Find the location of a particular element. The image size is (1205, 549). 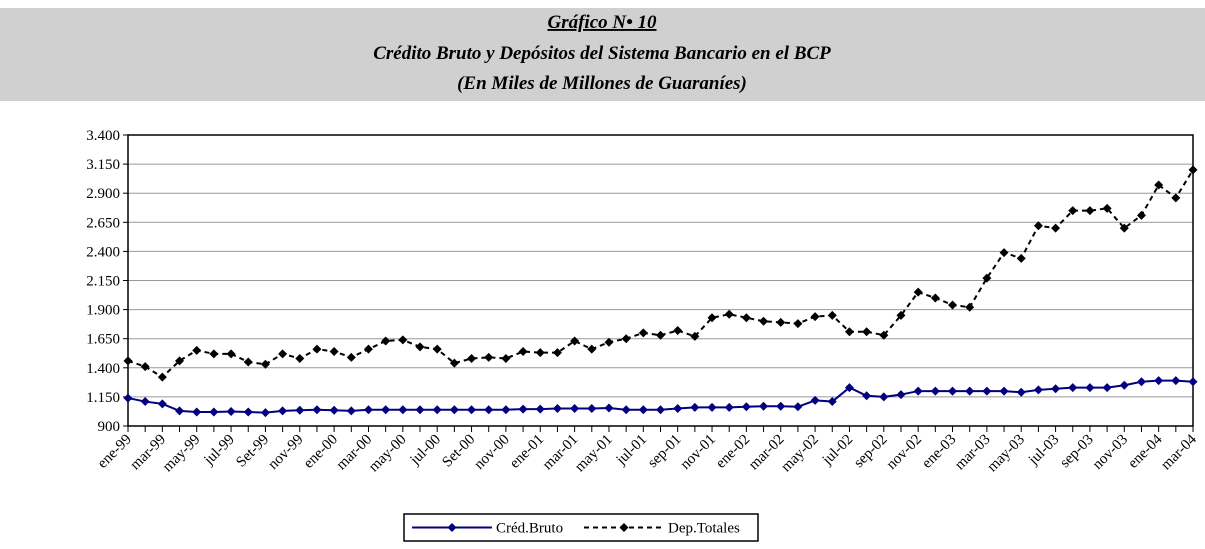

x-tick-label: jul-00 is located at coordinates (425, 450).